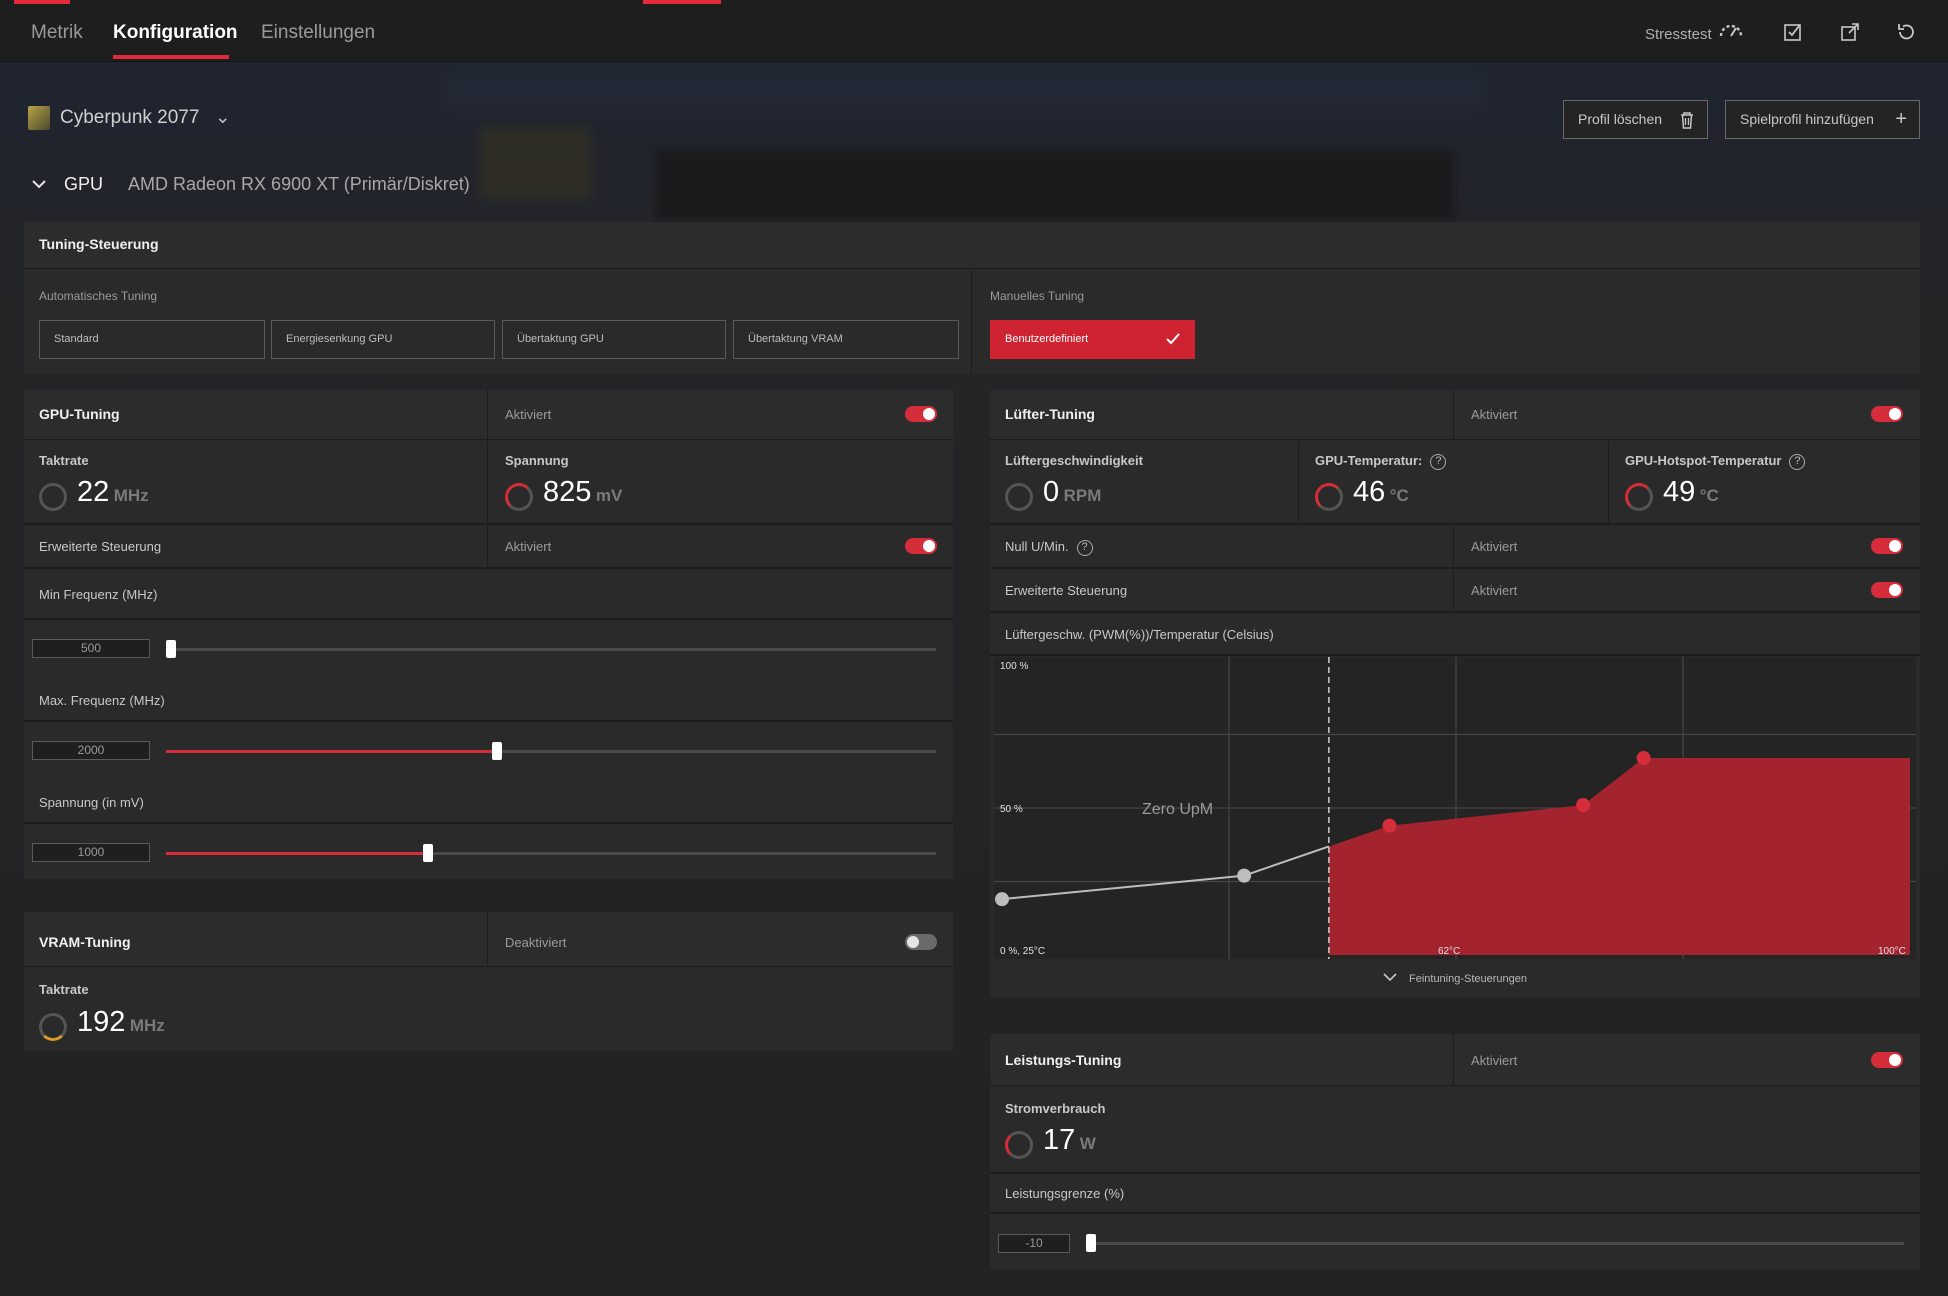 Image resolution: width=1948 pixels, height=1296 pixels. What do you see at coordinates (488, 700) in the screenshot?
I see `max-freq-label-row` at bounding box center [488, 700].